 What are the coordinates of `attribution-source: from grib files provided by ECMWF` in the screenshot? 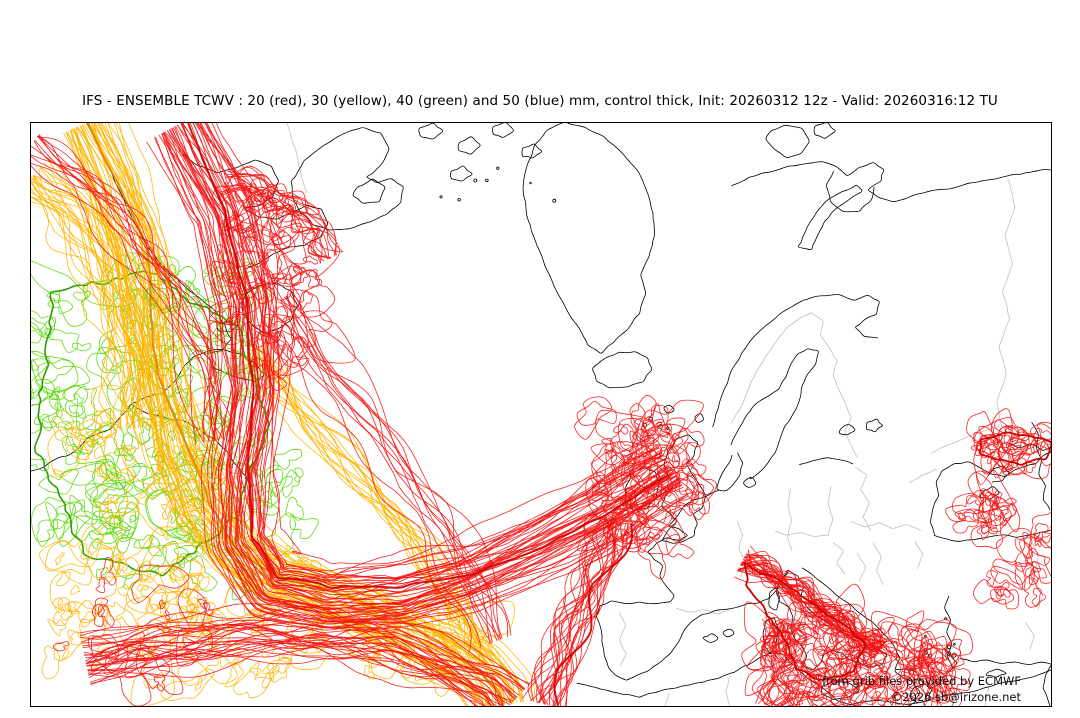 It's located at (921, 681).